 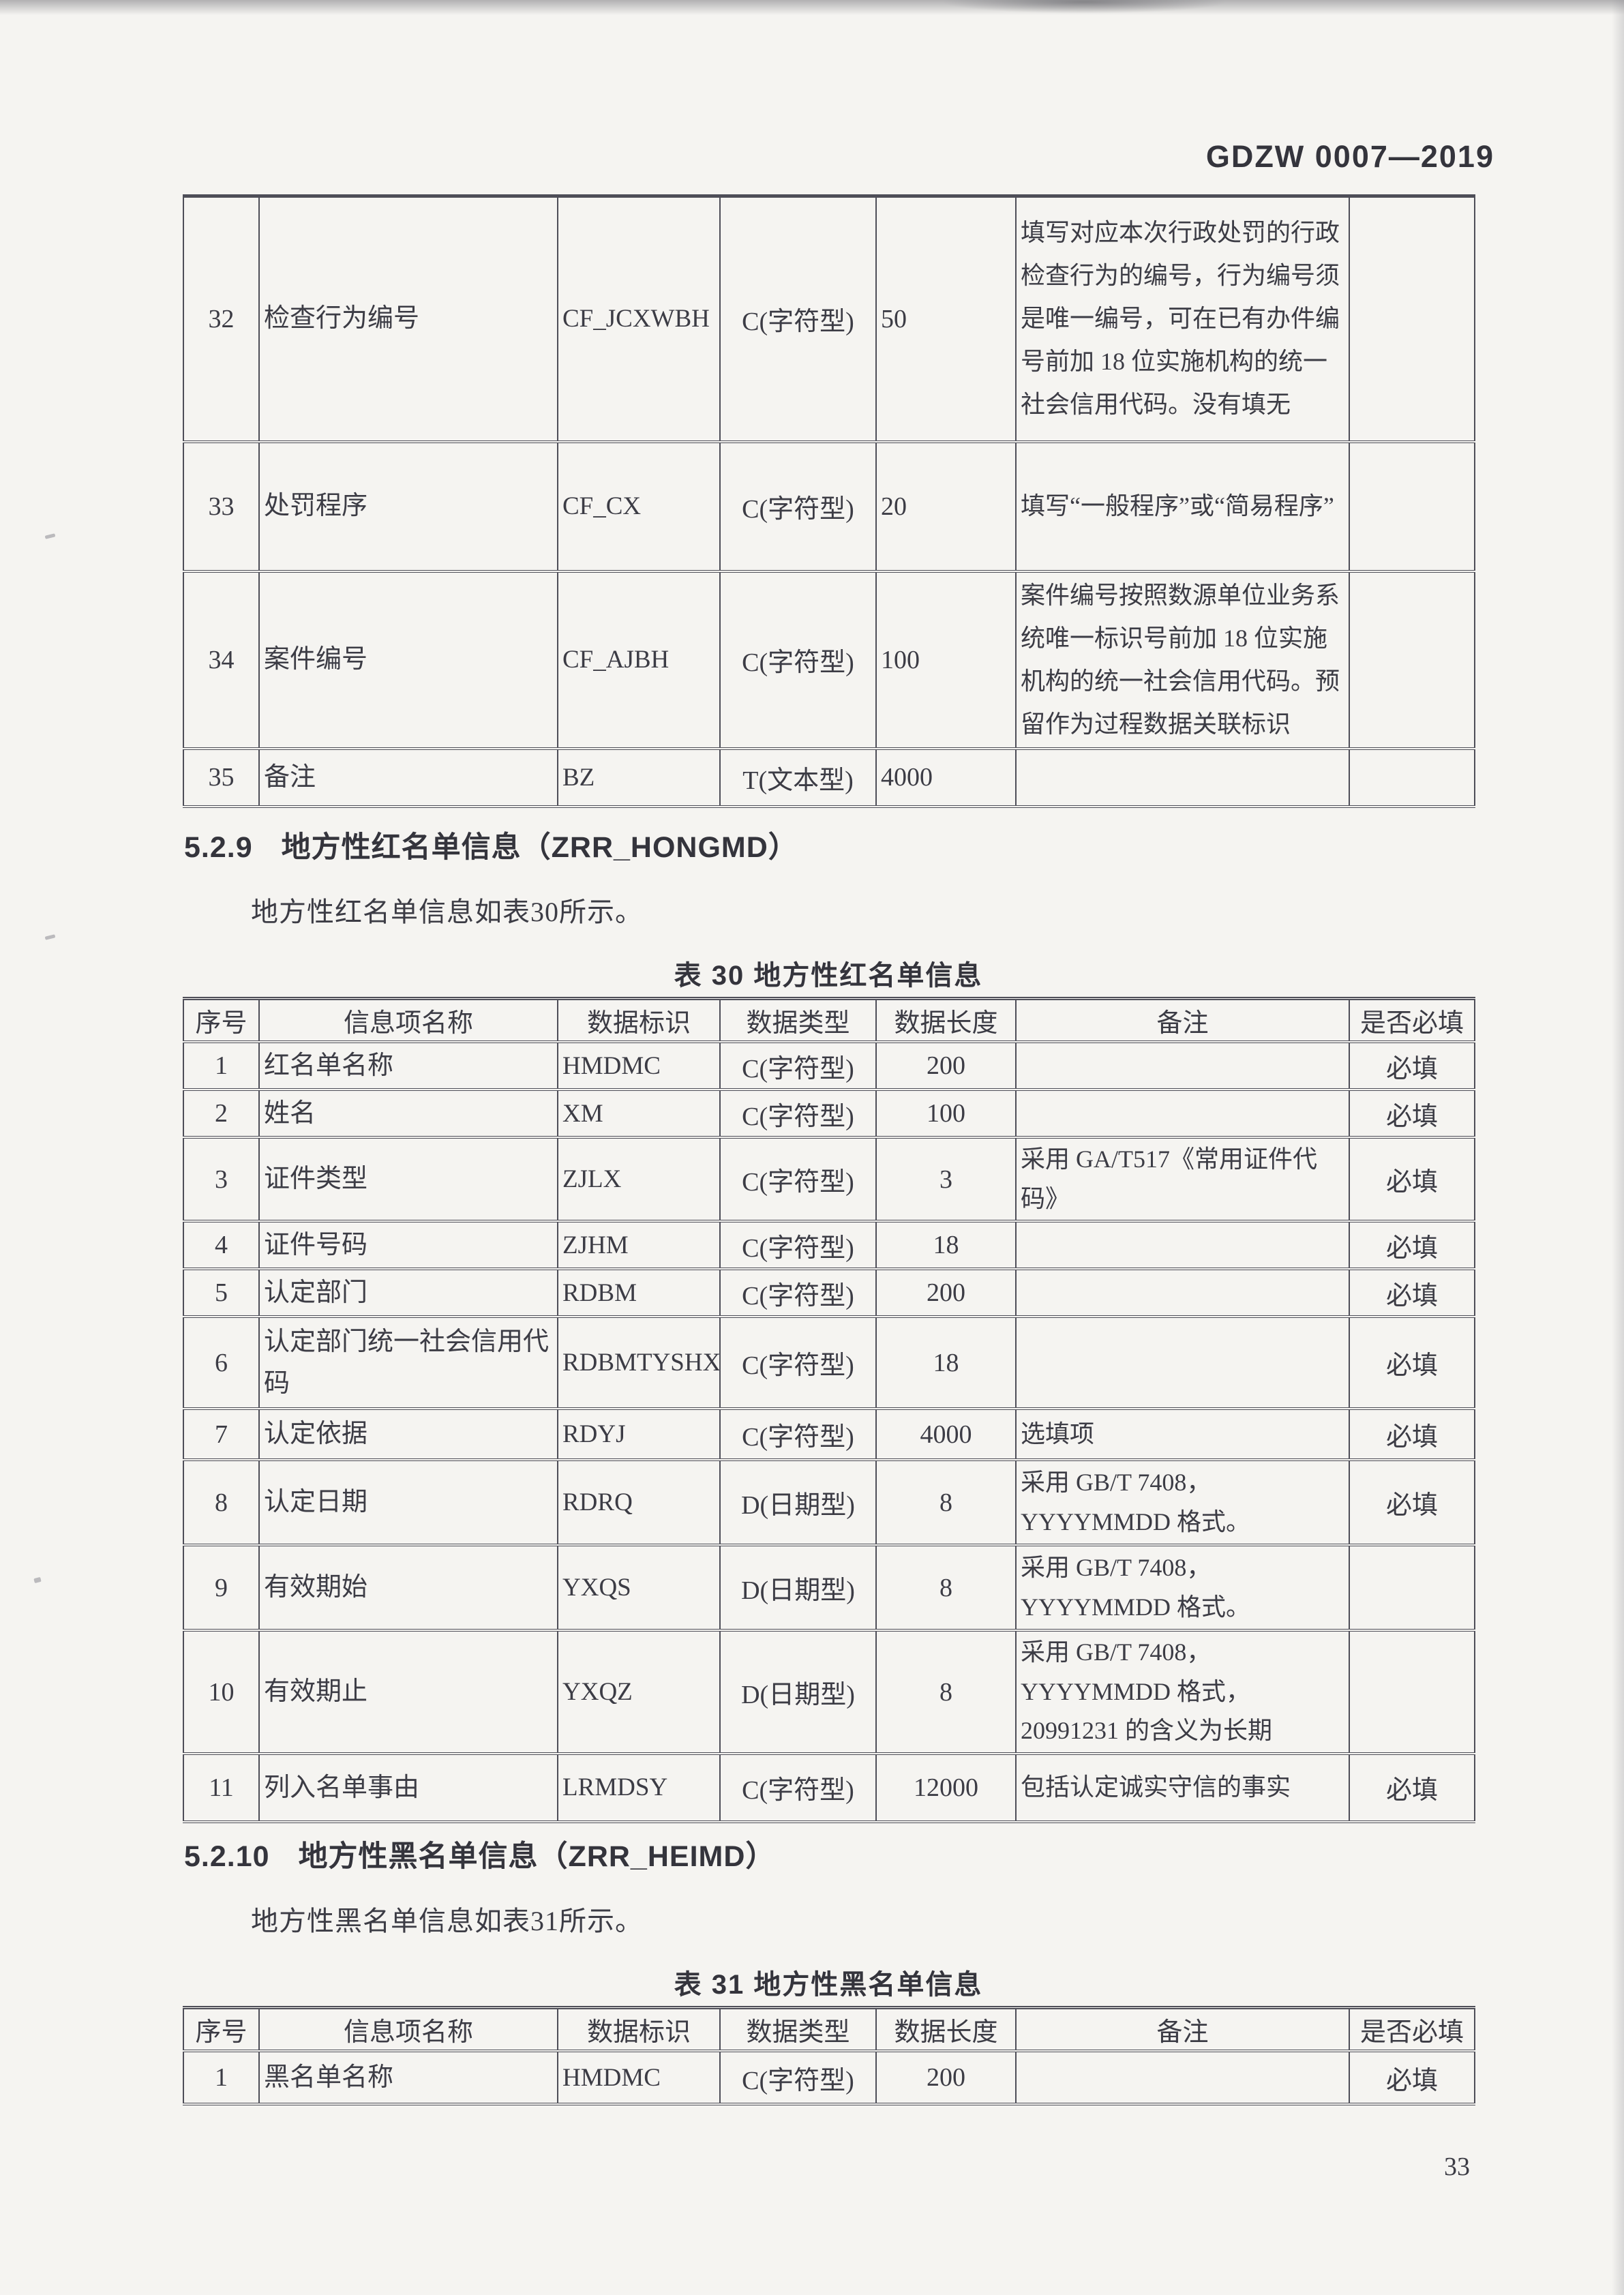 What do you see at coordinates (227, 1856) in the screenshot?
I see `section-number: 5.2.10` at bounding box center [227, 1856].